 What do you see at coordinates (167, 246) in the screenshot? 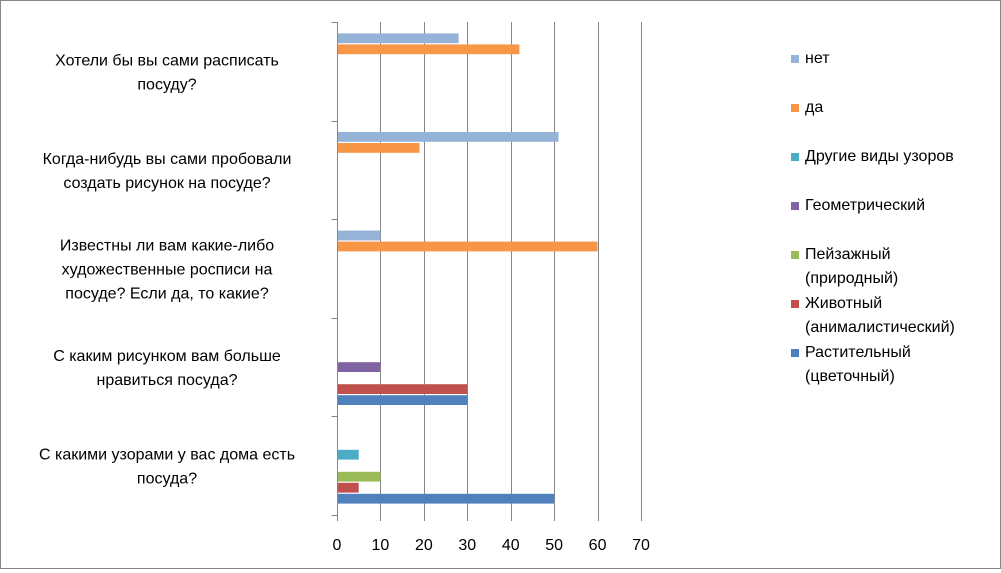
I see `category-label-line: Известны ли вам какие-либо` at bounding box center [167, 246].